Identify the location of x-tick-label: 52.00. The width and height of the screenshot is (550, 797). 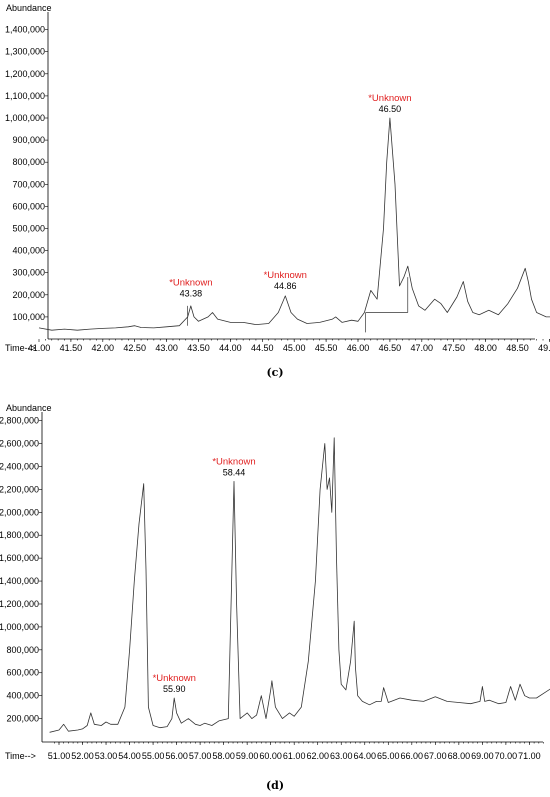
(82, 756).